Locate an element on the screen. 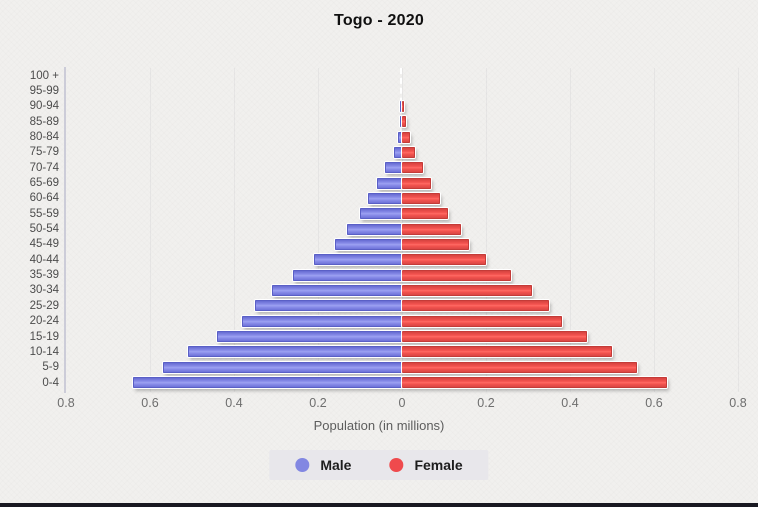 The width and height of the screenshot is (758, 507). pyramid-row-60-64: 60-64 is located at coordinates (379, 198).